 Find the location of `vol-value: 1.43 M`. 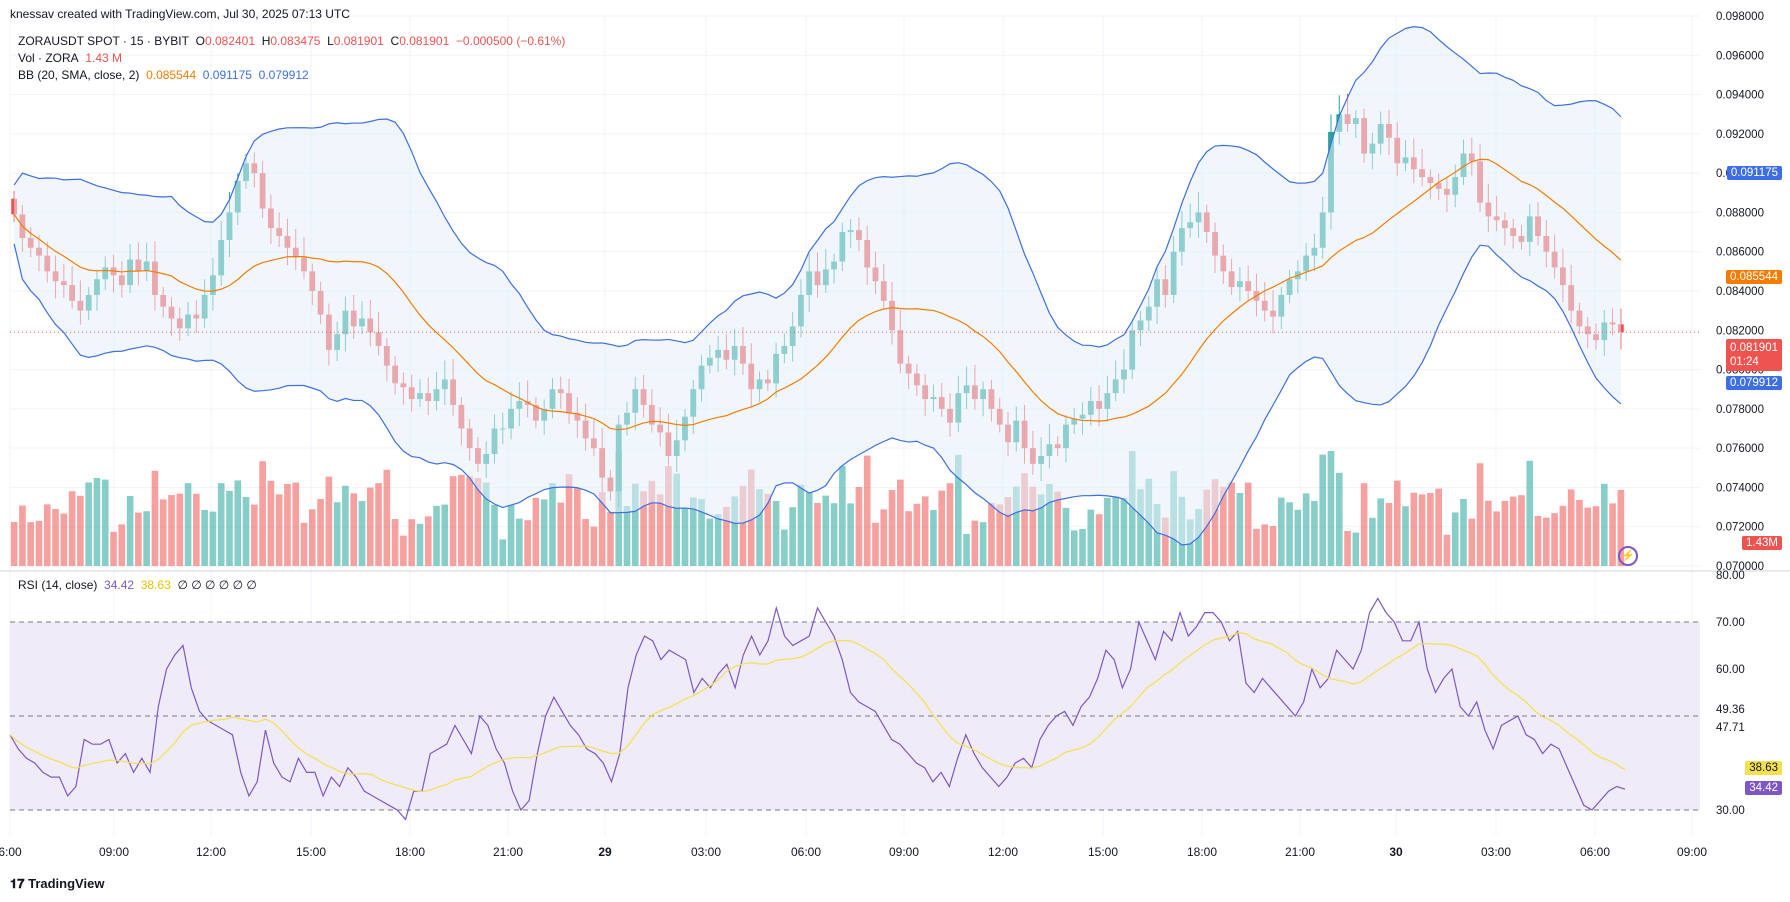

vol-value: 1.43 M is located at coordinates (104, 58).